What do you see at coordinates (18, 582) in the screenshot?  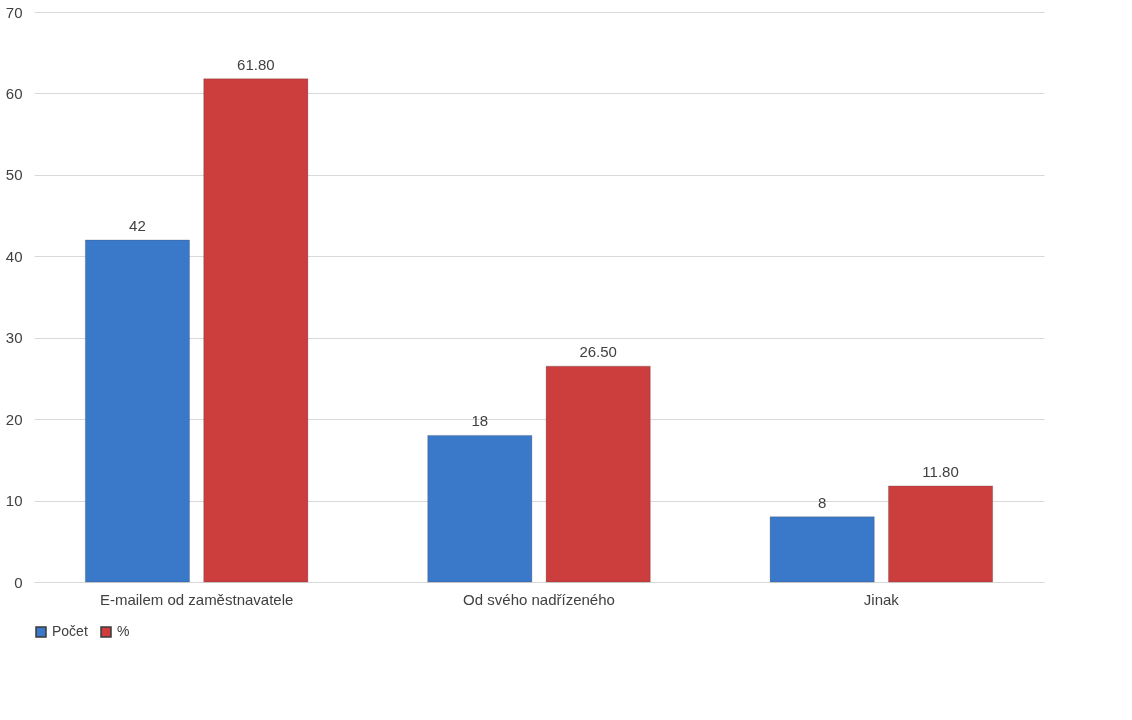 I see `y-tick-label: 0` at bounding box center [18, 582].